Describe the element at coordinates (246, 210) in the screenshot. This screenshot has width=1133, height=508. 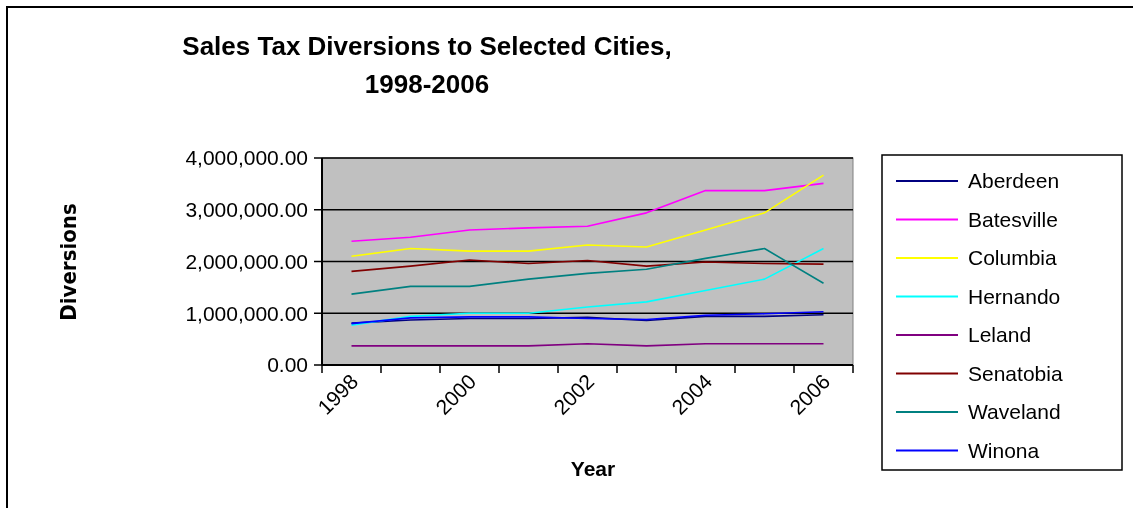
I see `y-tick-label: 3,000,000.00` at that location.